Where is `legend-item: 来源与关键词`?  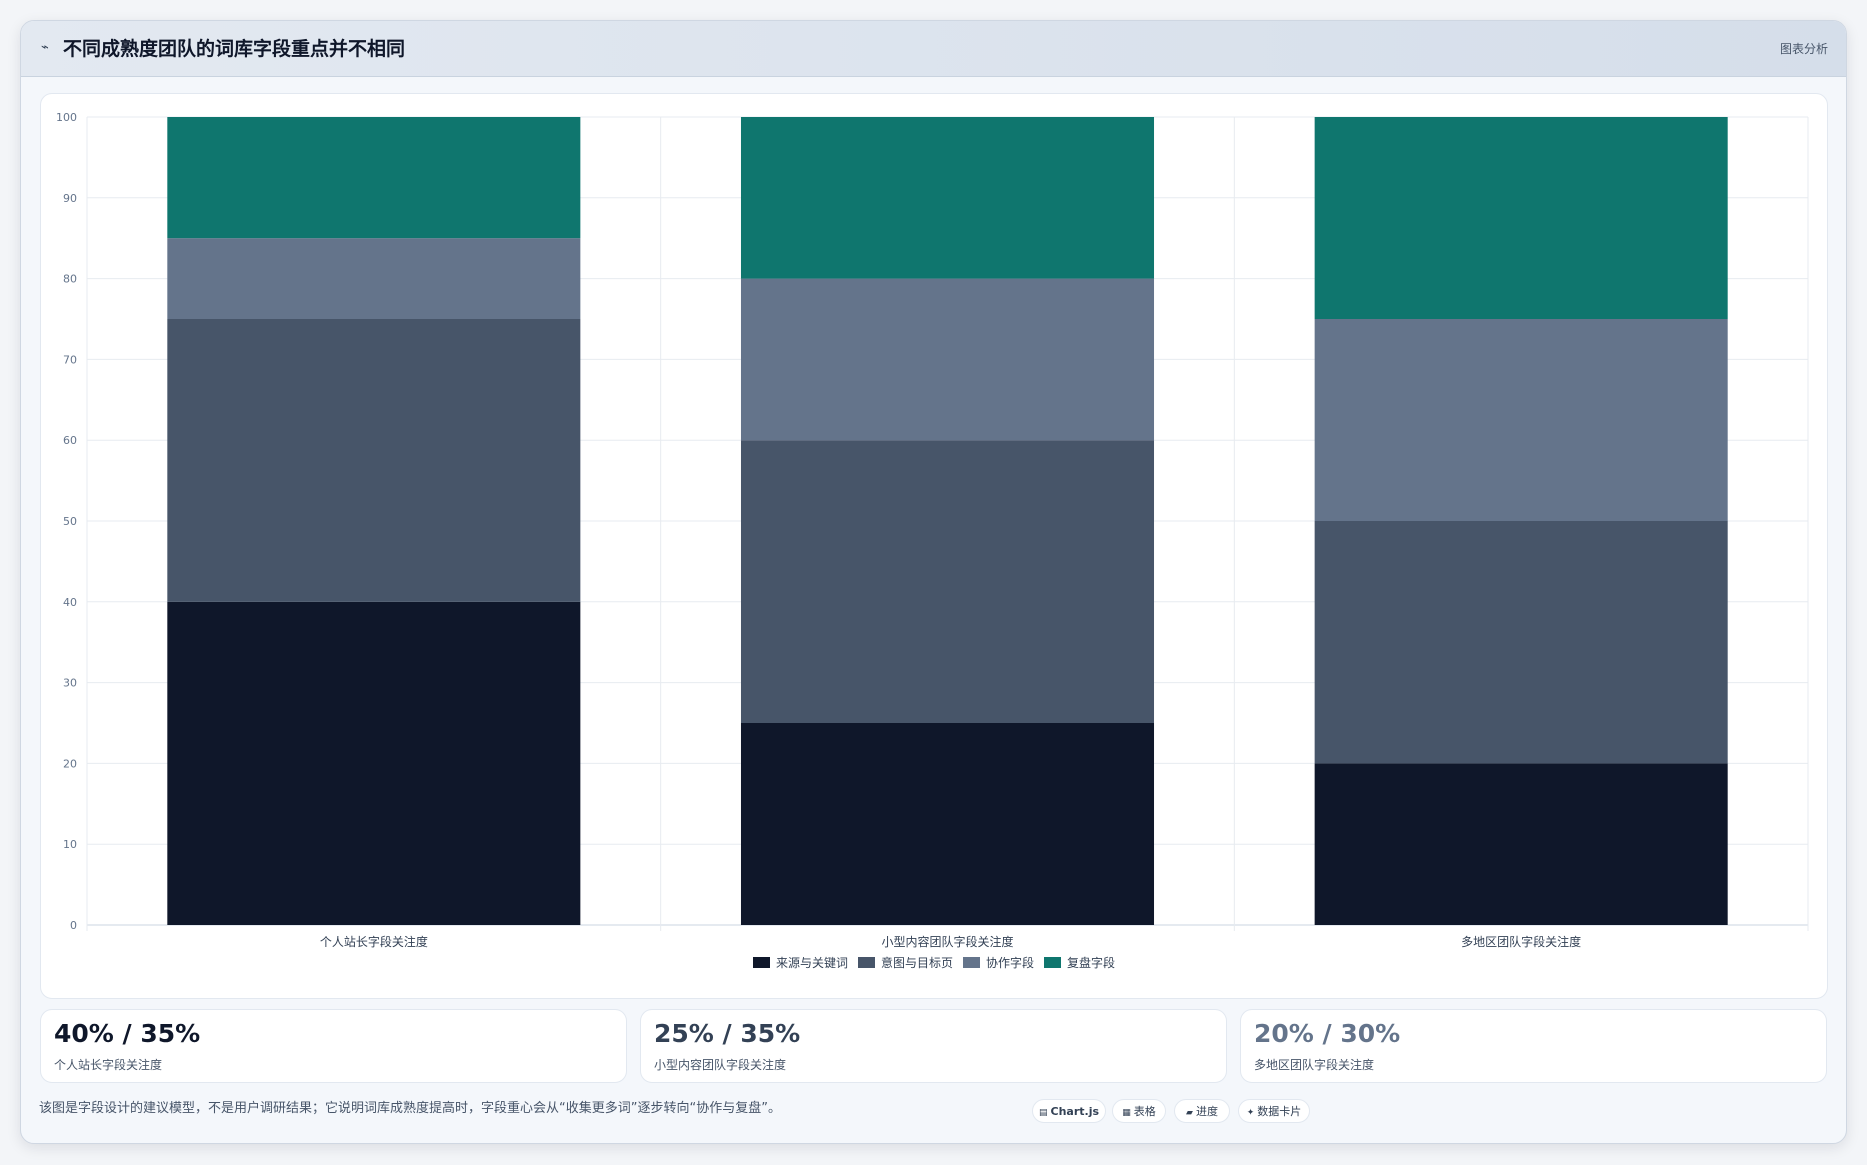 legend-item: 来源与关键词 is located at coordinates (800, 962).